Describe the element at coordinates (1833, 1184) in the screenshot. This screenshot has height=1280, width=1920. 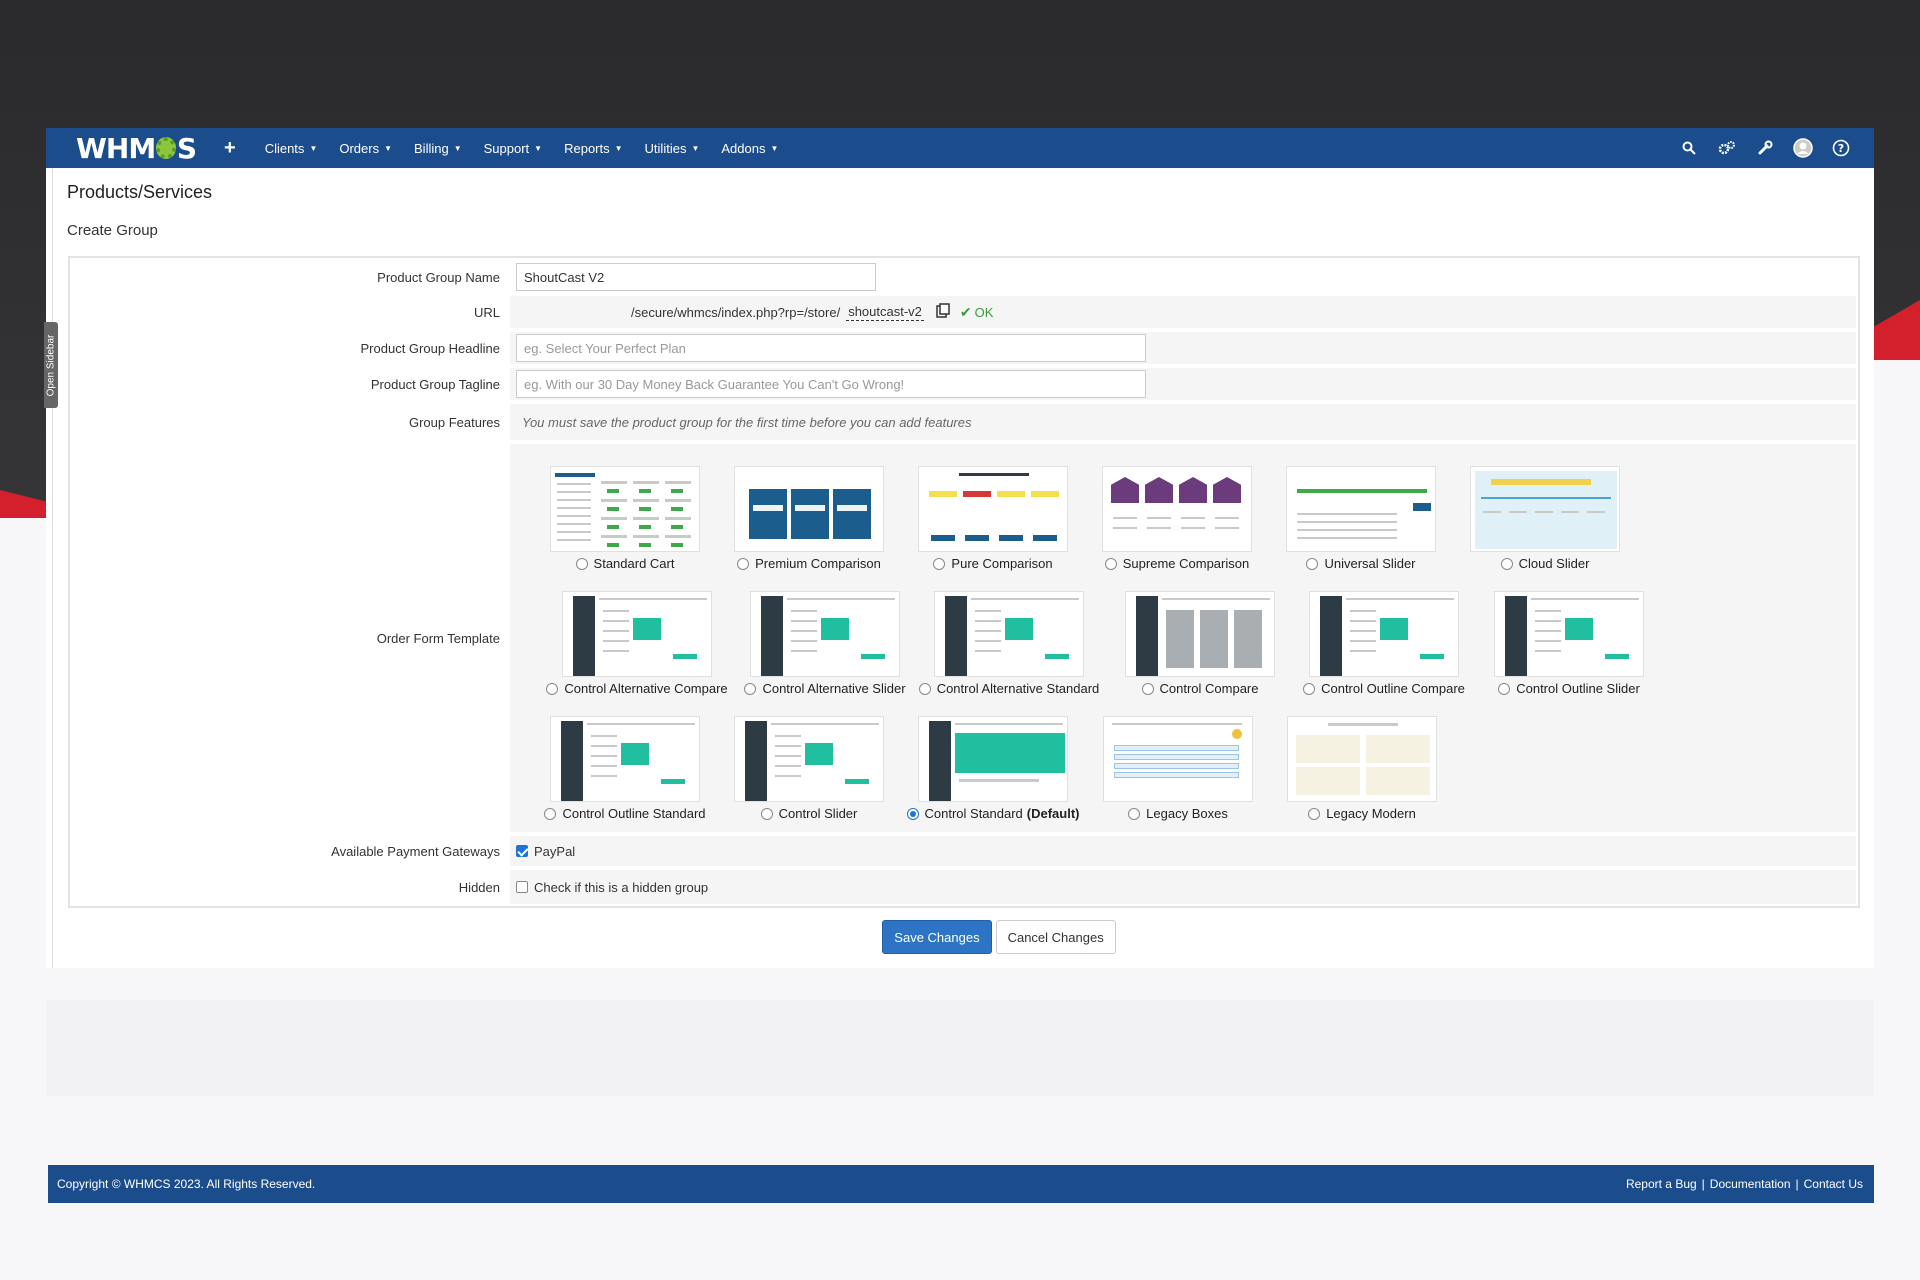
I see `contact-us-link: Contact Us` at that location.